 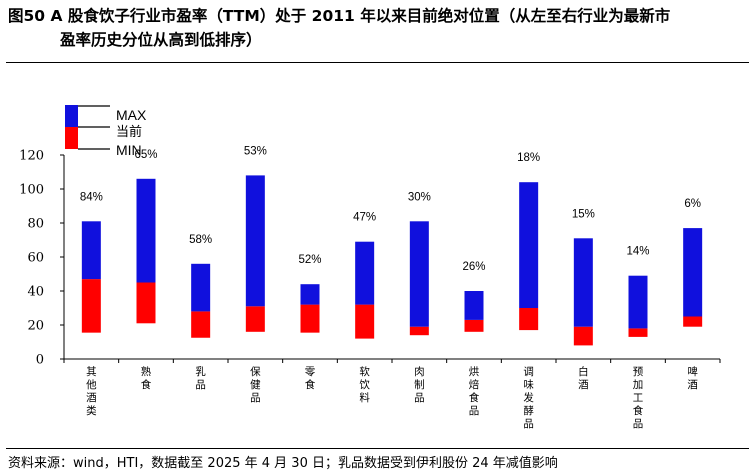 I want to click on legend-max-label: MAX, so click(x=131, y=115).